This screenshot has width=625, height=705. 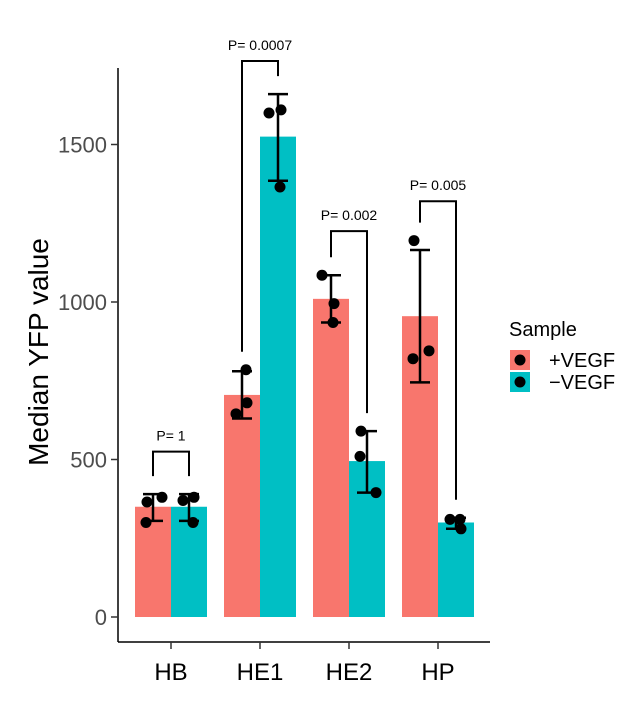 I want to click on bar-he2-plus-vegf, so click(x=331, y=457).